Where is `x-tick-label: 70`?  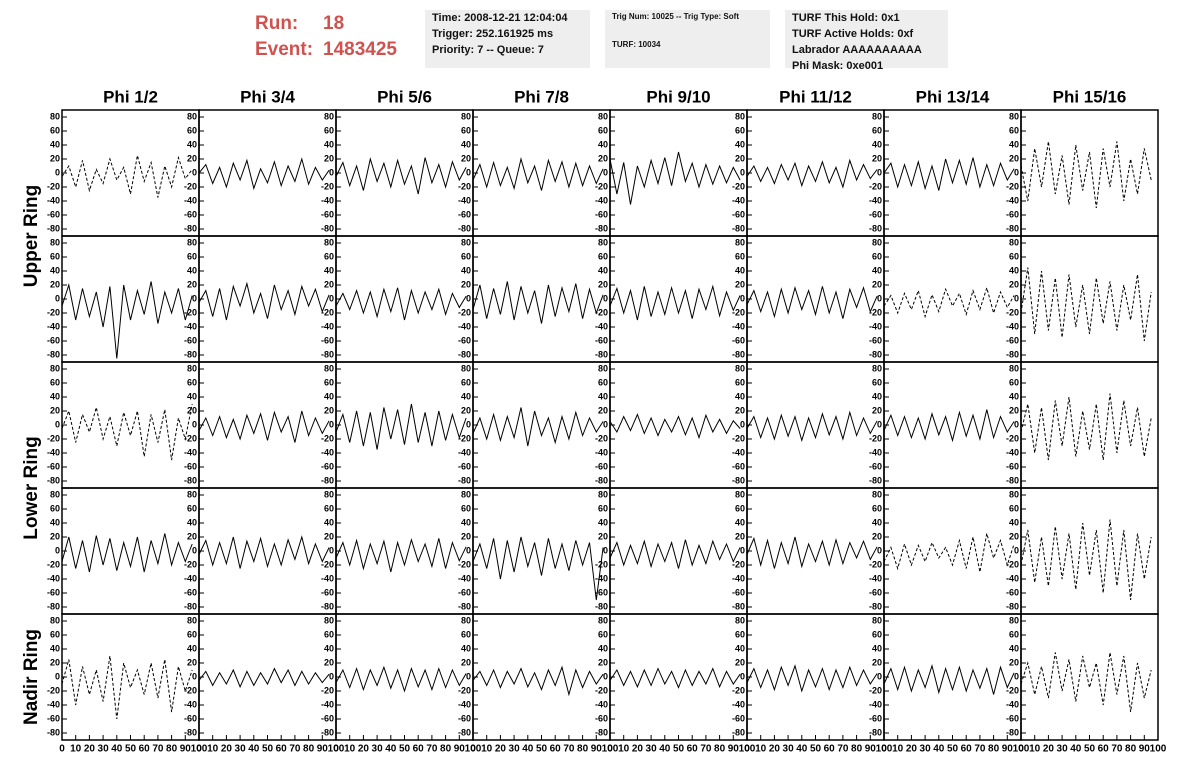 x-tick-label: 70 is located at coordinates (843, 749).